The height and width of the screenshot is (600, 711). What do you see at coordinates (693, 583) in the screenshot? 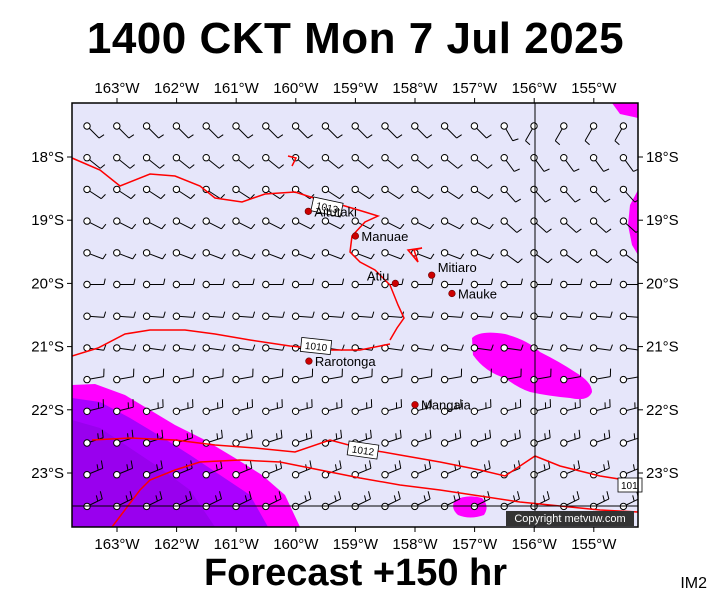
I see `image-code: IM2` at bounding box center [693, 583].